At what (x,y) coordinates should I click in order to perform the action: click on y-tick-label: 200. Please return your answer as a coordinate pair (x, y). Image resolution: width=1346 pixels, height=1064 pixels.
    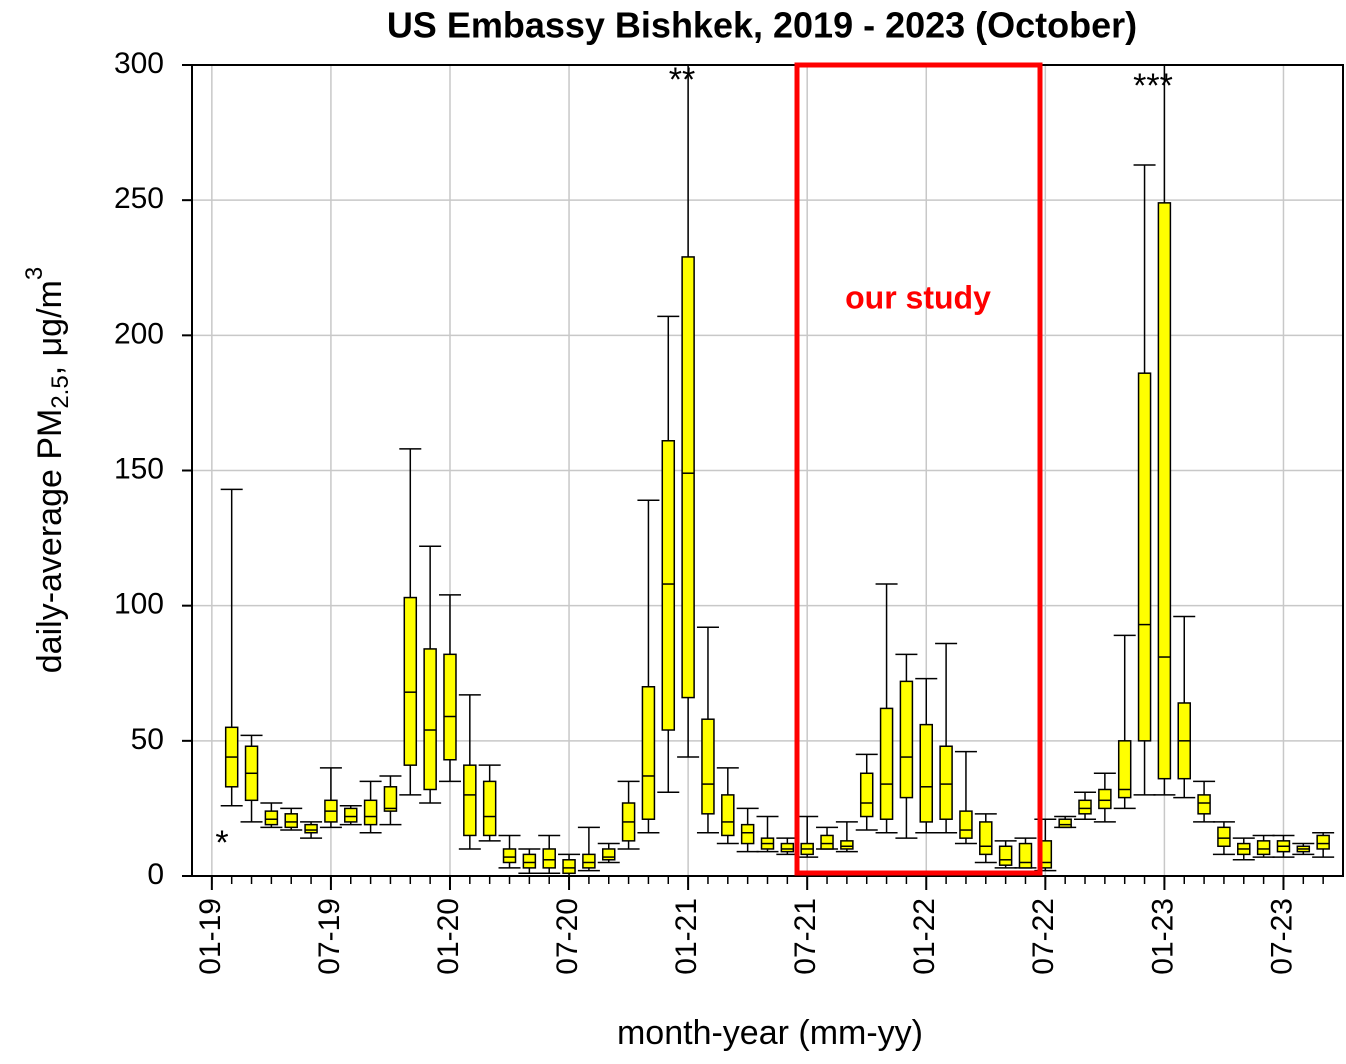
    Looking at the image, I should click on (139, 333).